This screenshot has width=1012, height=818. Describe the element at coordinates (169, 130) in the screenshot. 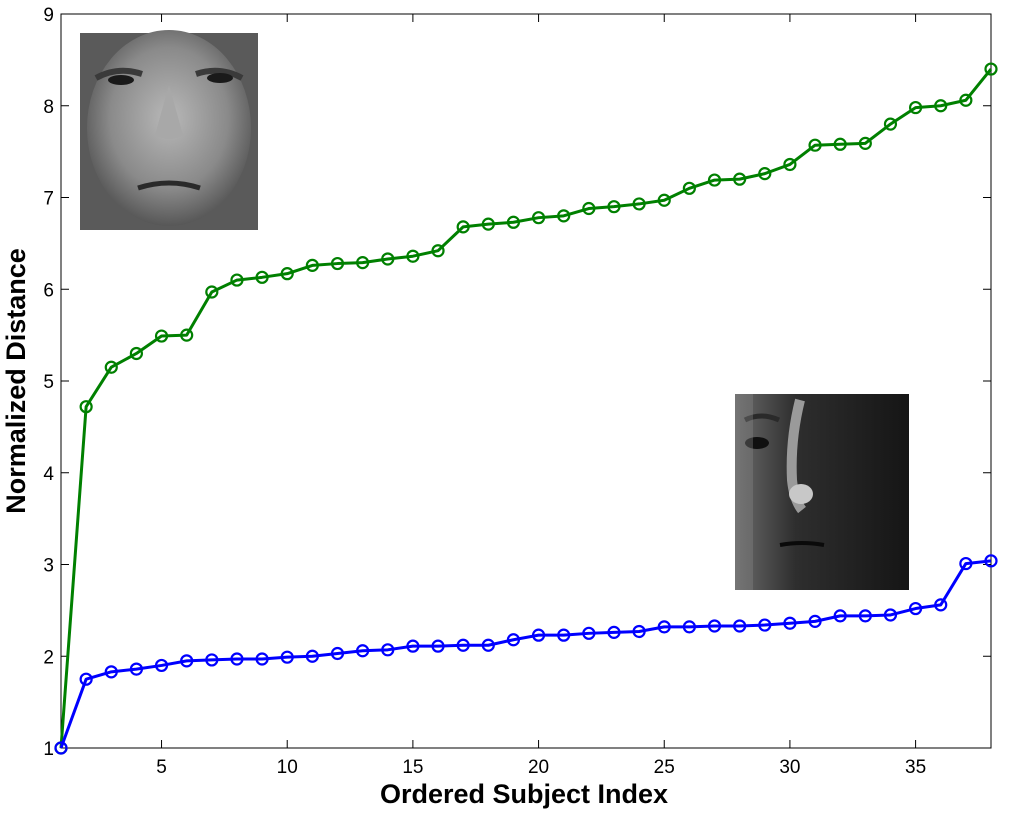

I see `frontal-lit-face-image` at that location.